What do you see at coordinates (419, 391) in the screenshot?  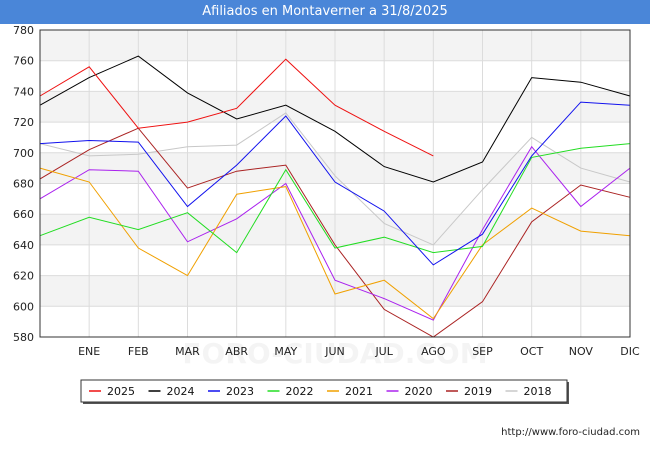 I see `legend-label-2020: 2020` at bounding box center [419, 391].